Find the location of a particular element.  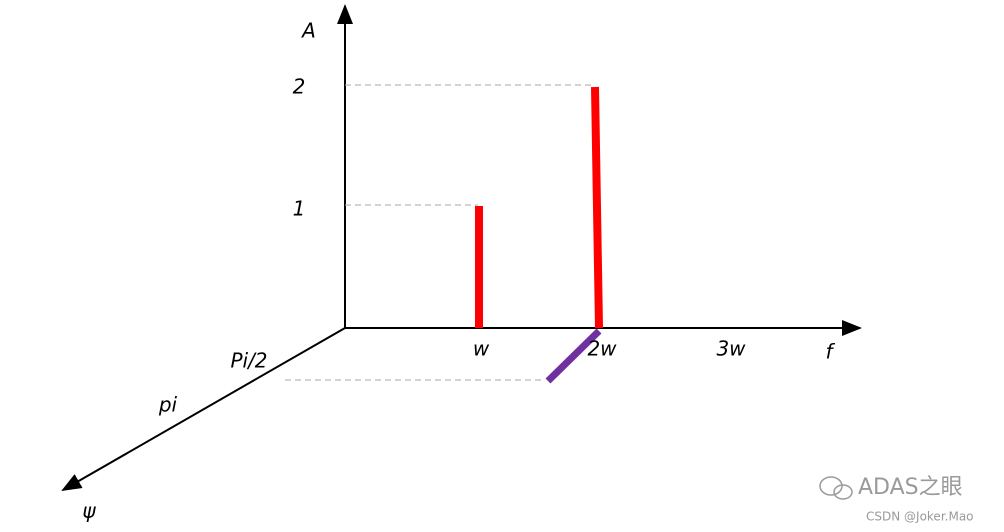

tick-label: 2 is located at coordinates (299, 87).